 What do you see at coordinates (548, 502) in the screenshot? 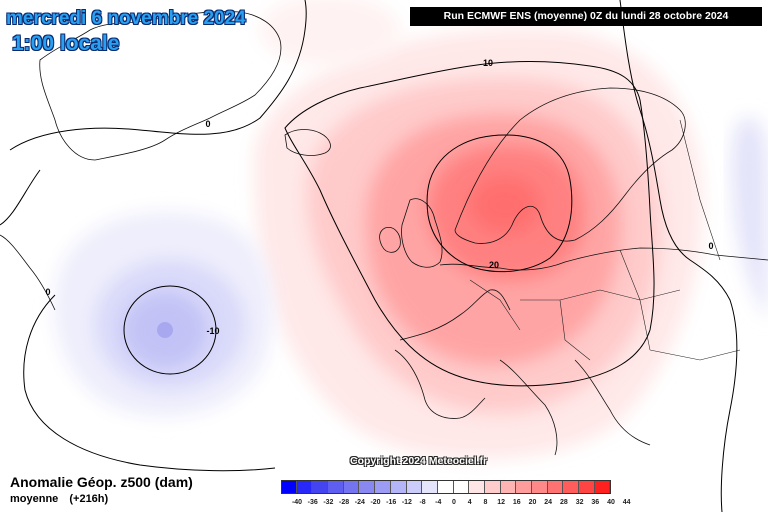
I see `color-scale-tick: 24` at bounding box center [548, 502].